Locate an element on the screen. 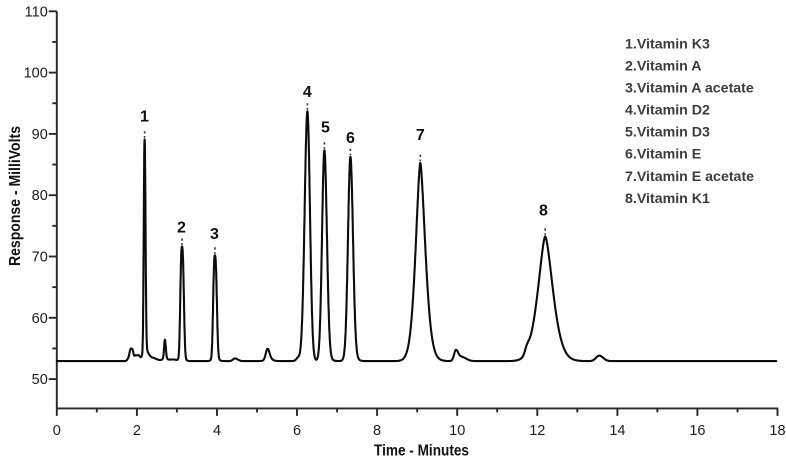  svg-text: 0 is located at coordinates (57, 431).